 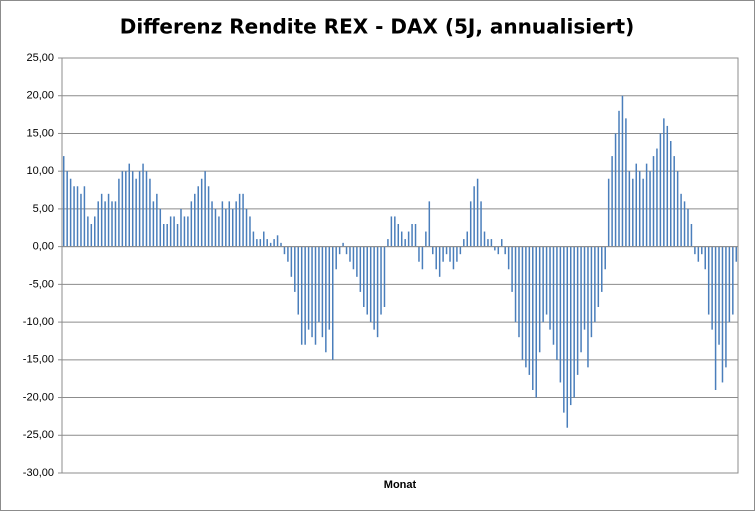 What do you see at coordinates (43, 209) in the screenshot?
I see `y-tick-label: 5,00` at bounding box center [43, 209].